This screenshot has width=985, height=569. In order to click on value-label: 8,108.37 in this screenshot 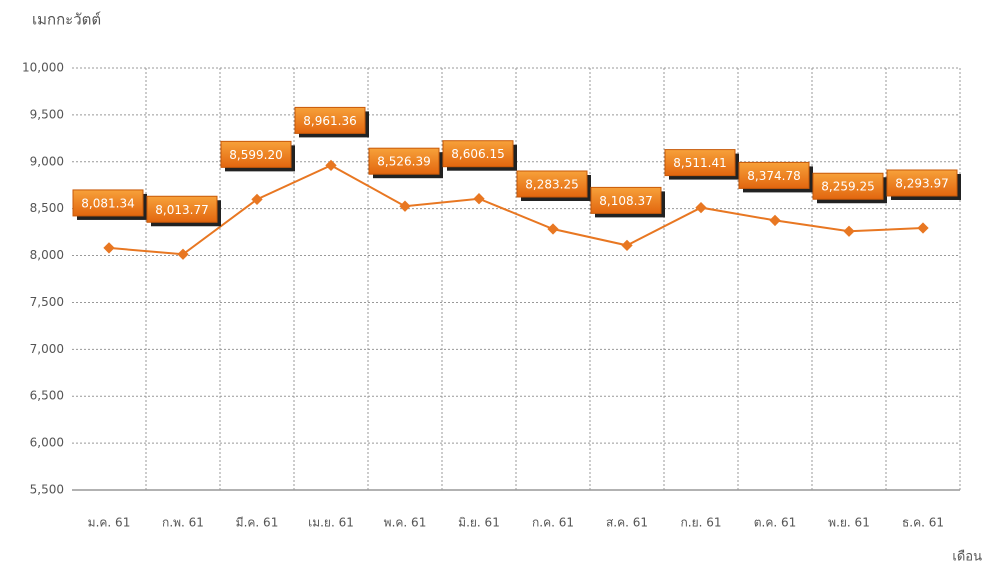, I will do `click(625, 201)`.